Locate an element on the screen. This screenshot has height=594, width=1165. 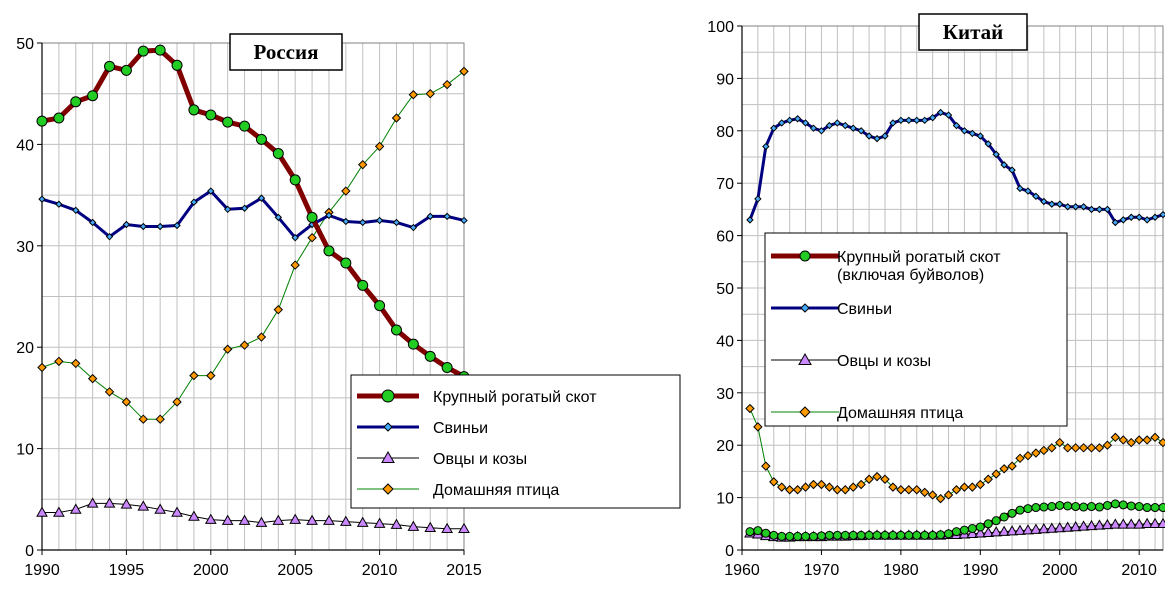
legend-label-line: (включая буйволов) is located at coordinates (910, 275).